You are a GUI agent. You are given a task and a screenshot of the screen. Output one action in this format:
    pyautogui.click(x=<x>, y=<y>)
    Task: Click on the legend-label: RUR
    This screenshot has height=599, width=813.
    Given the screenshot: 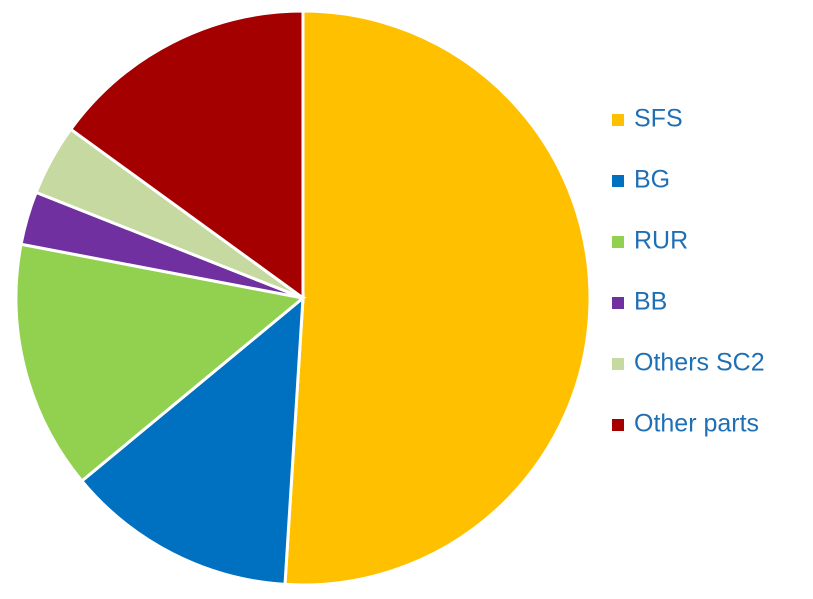 What is the action you would take?
    pyautogui.click(x=661, y=241)
    